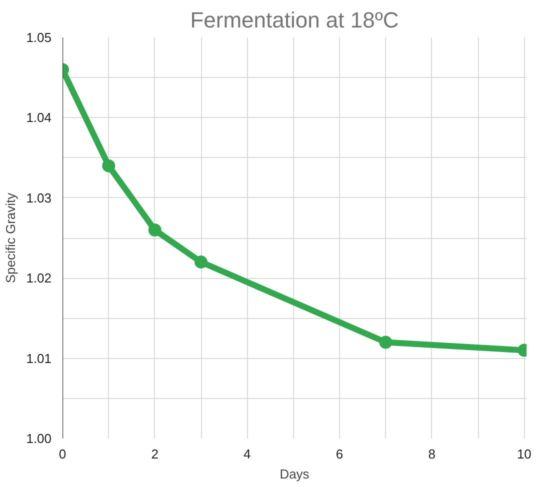 Image resolution: width=543 pixels, height=487 pixels. I want to click on x-tick-label: 2, so click(154, 454).